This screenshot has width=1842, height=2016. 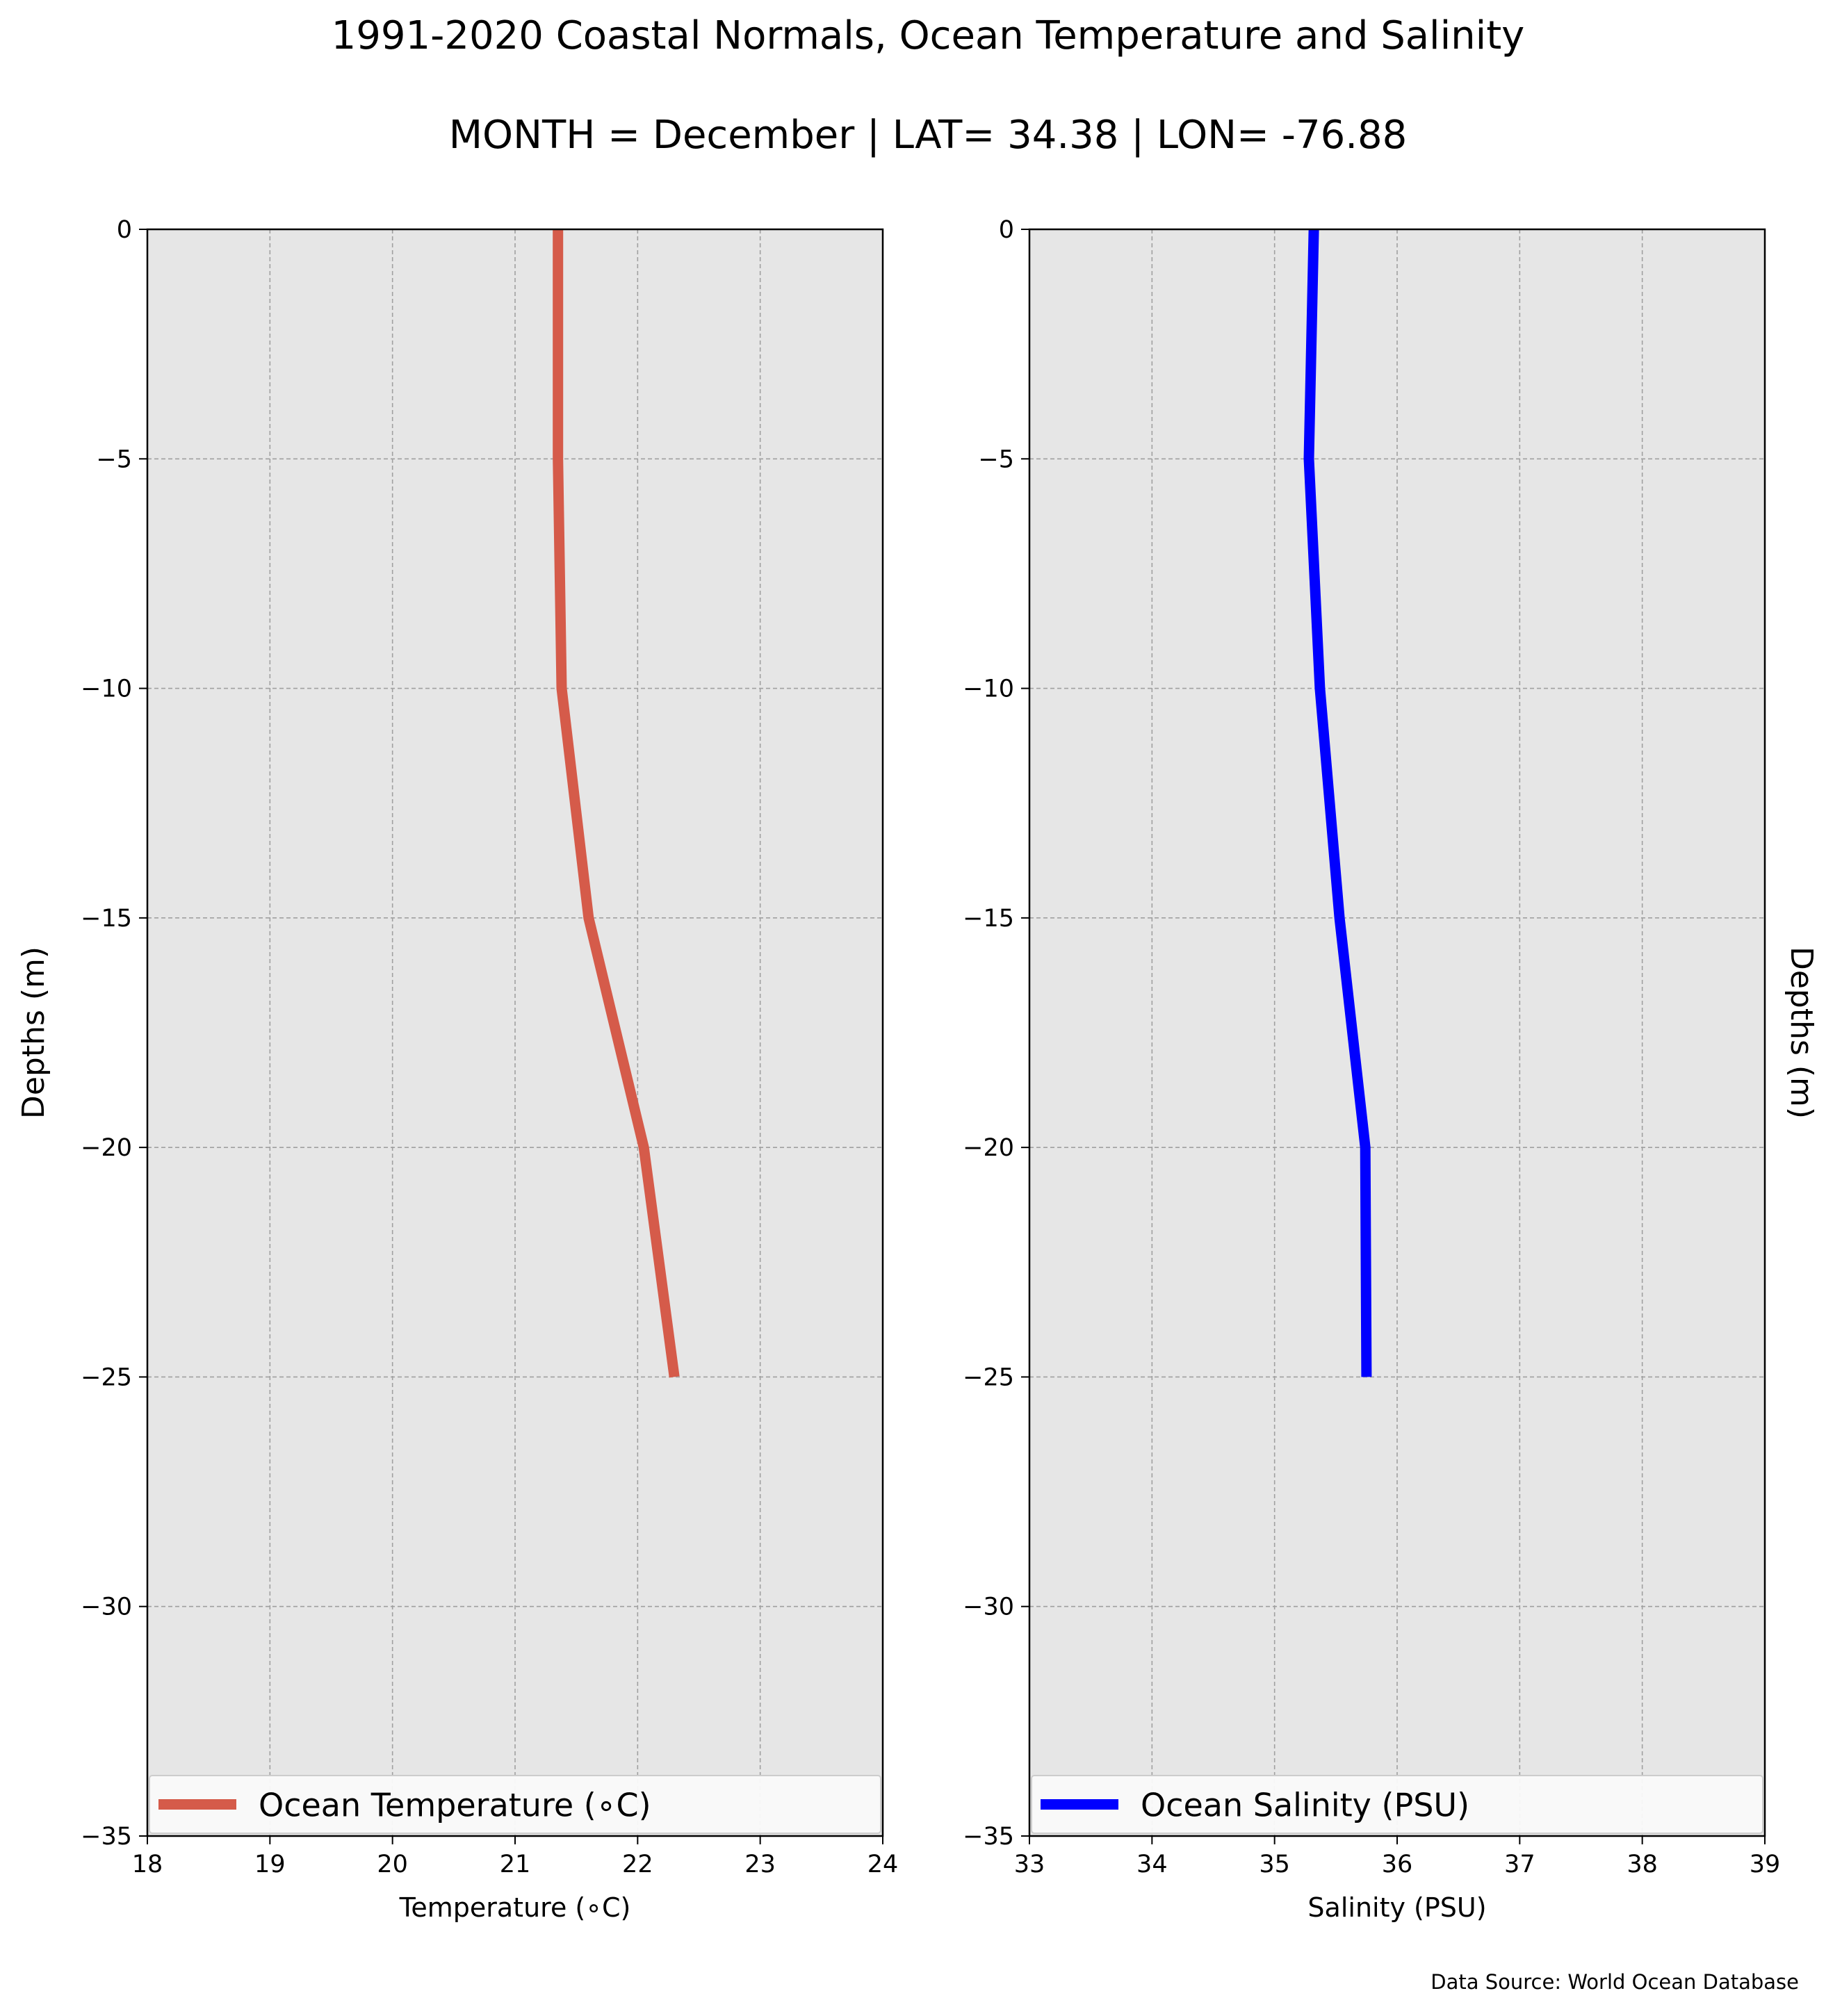 I want to click on x-tick-label: 34, so click(x=1152, y=1865).